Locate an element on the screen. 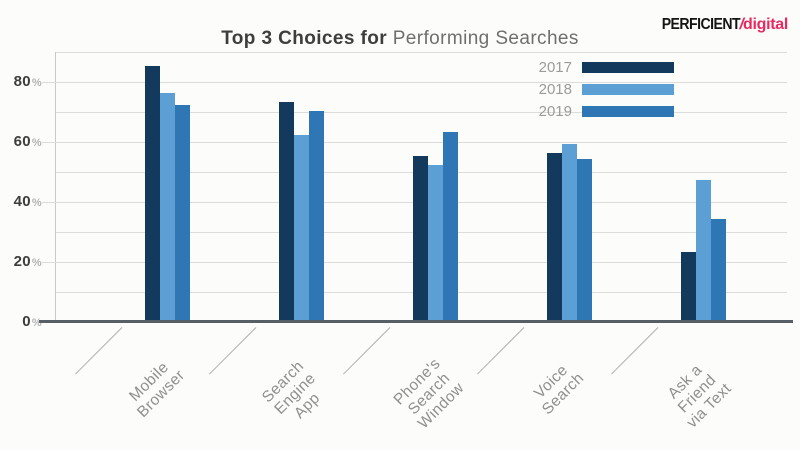 This screenshot has width=800, height=450. y-tick-label-40: 40% is located at coordinates (21, 201).